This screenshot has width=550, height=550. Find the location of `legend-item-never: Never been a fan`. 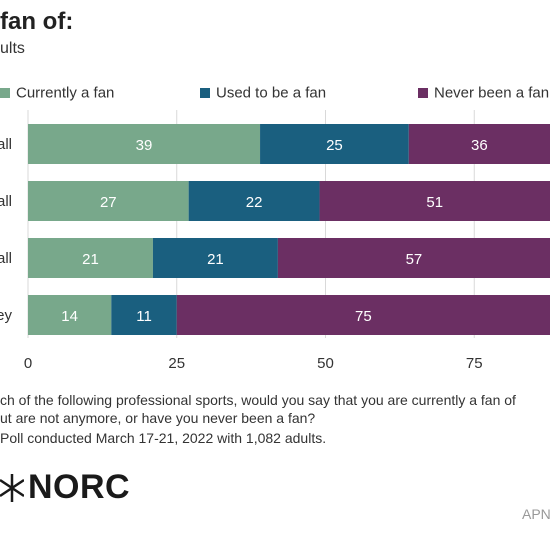

legend-item-never: Never been a fan is located at coordinates (483, 93).